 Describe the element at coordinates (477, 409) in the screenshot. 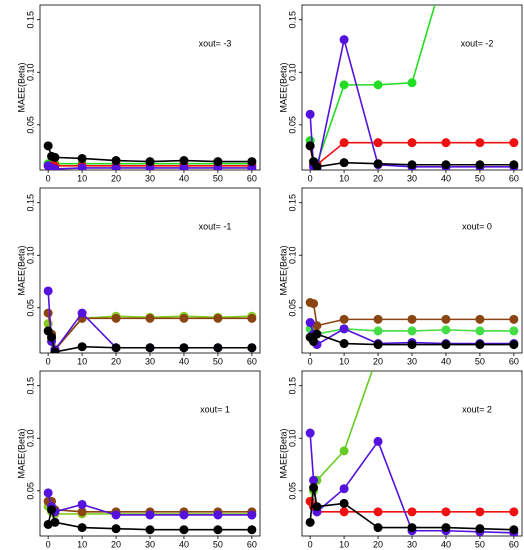

I see `annotation: xout= 2` at that location.